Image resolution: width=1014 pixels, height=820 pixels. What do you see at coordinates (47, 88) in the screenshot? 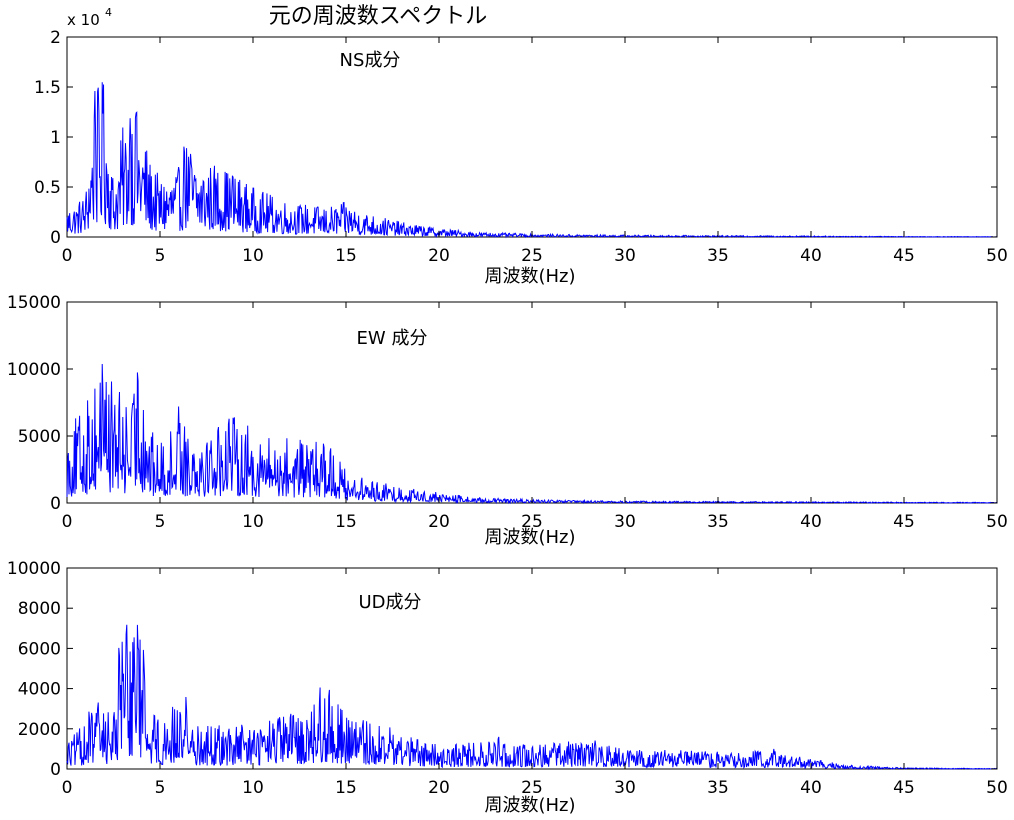
I see `y-tick-label: 1.5` at bounding box center [47, 88].